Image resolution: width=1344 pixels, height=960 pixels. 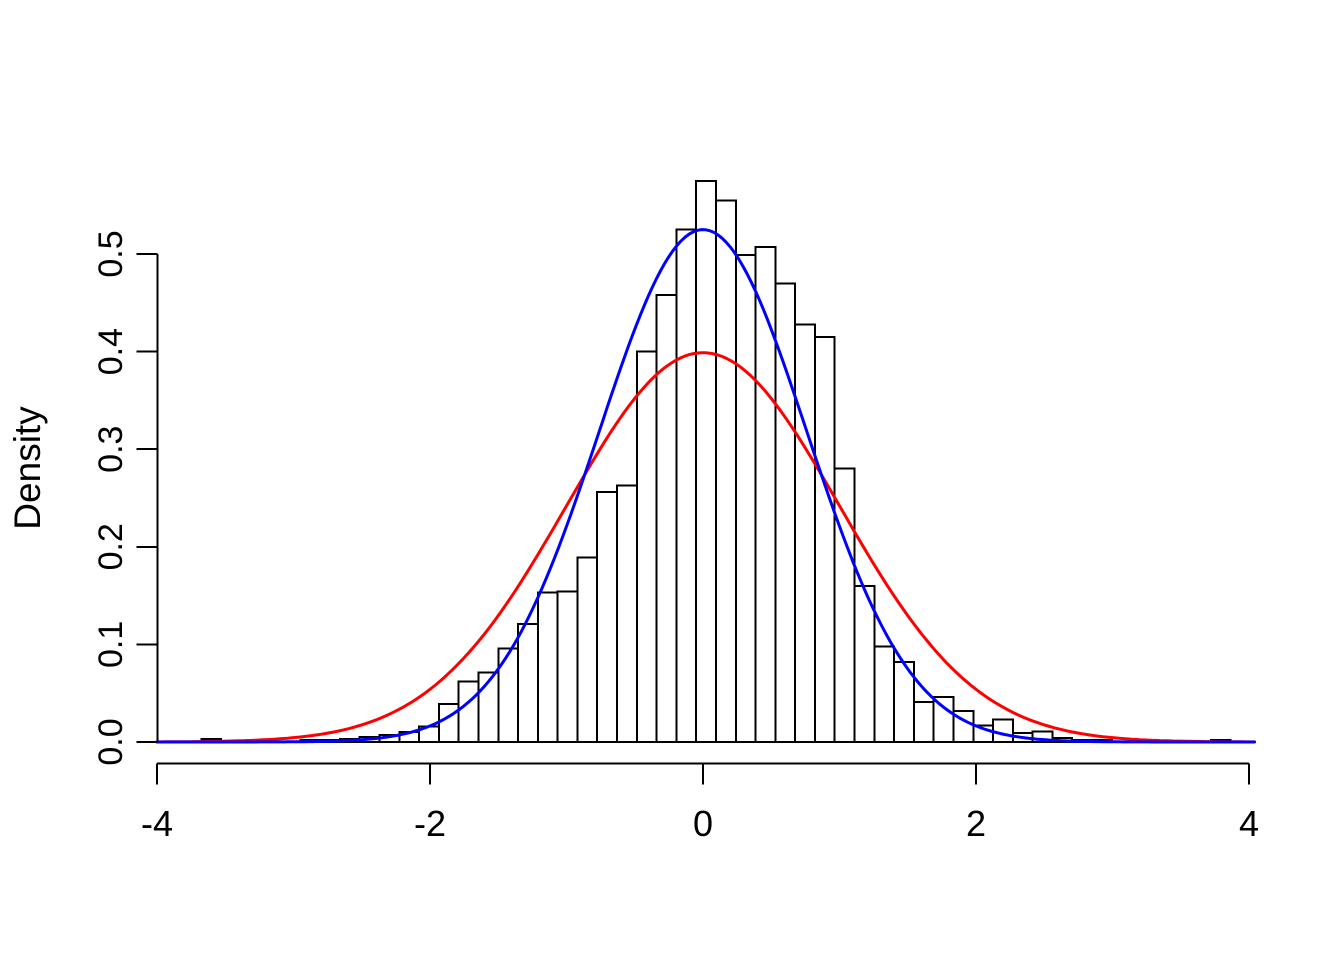 What do you see at coordinates (111, 253) in the screenshot?
I see `y-tick-label: 0.5` at bounding box center [111, 253].